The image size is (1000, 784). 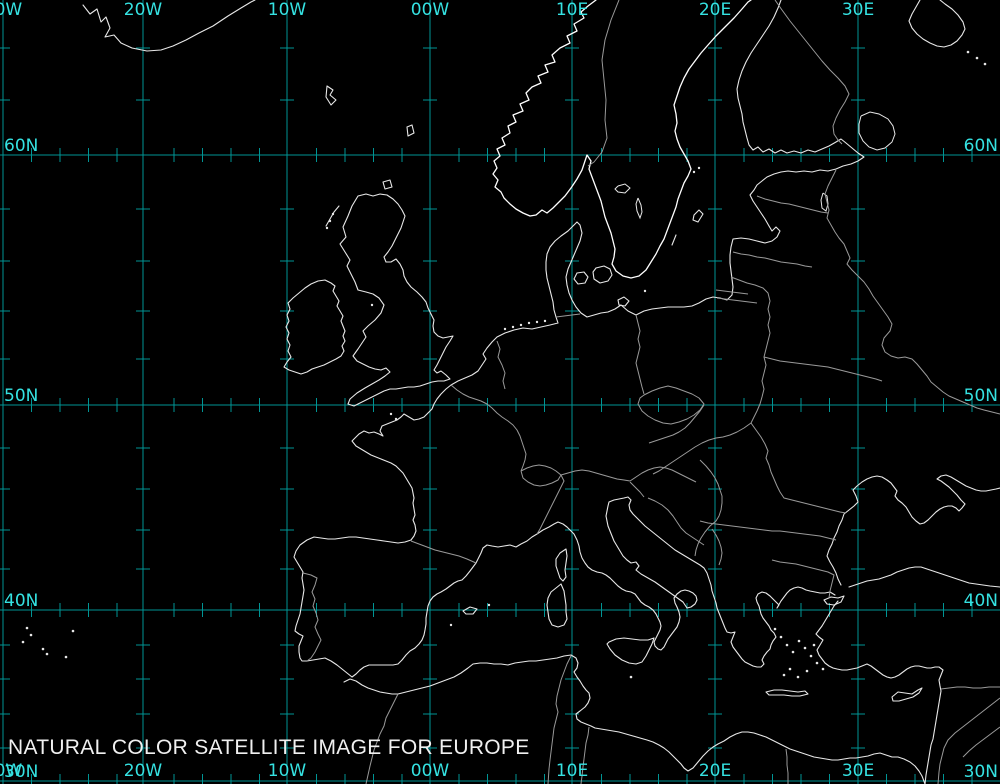 What do you see at coordinates (634, 719) in the screenshot?
I see `coast-north-africa` at bounding box center [634, 719].